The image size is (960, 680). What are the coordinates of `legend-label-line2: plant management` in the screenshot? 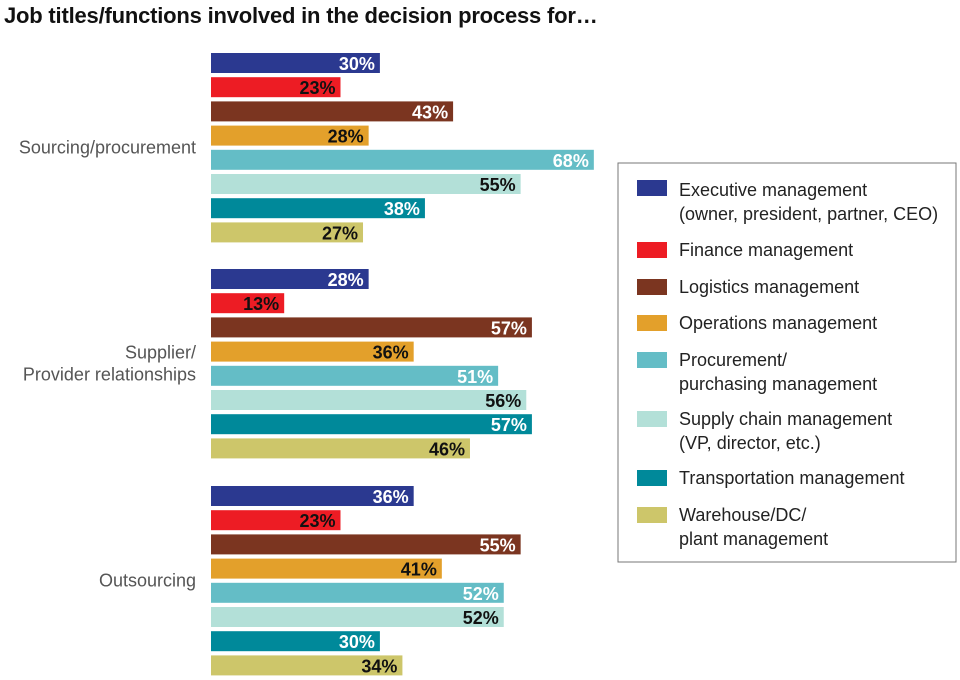 It's located at (753, 539).